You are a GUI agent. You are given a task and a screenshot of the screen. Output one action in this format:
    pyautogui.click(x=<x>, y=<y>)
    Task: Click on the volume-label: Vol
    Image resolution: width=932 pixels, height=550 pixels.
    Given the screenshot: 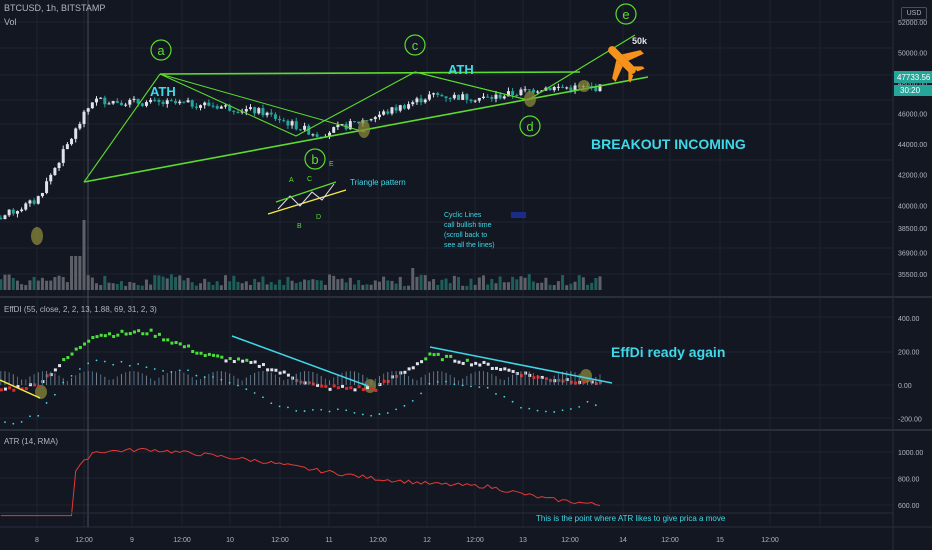 What is the action you would take?
    pyautogui.click(x=10, y=22)
    